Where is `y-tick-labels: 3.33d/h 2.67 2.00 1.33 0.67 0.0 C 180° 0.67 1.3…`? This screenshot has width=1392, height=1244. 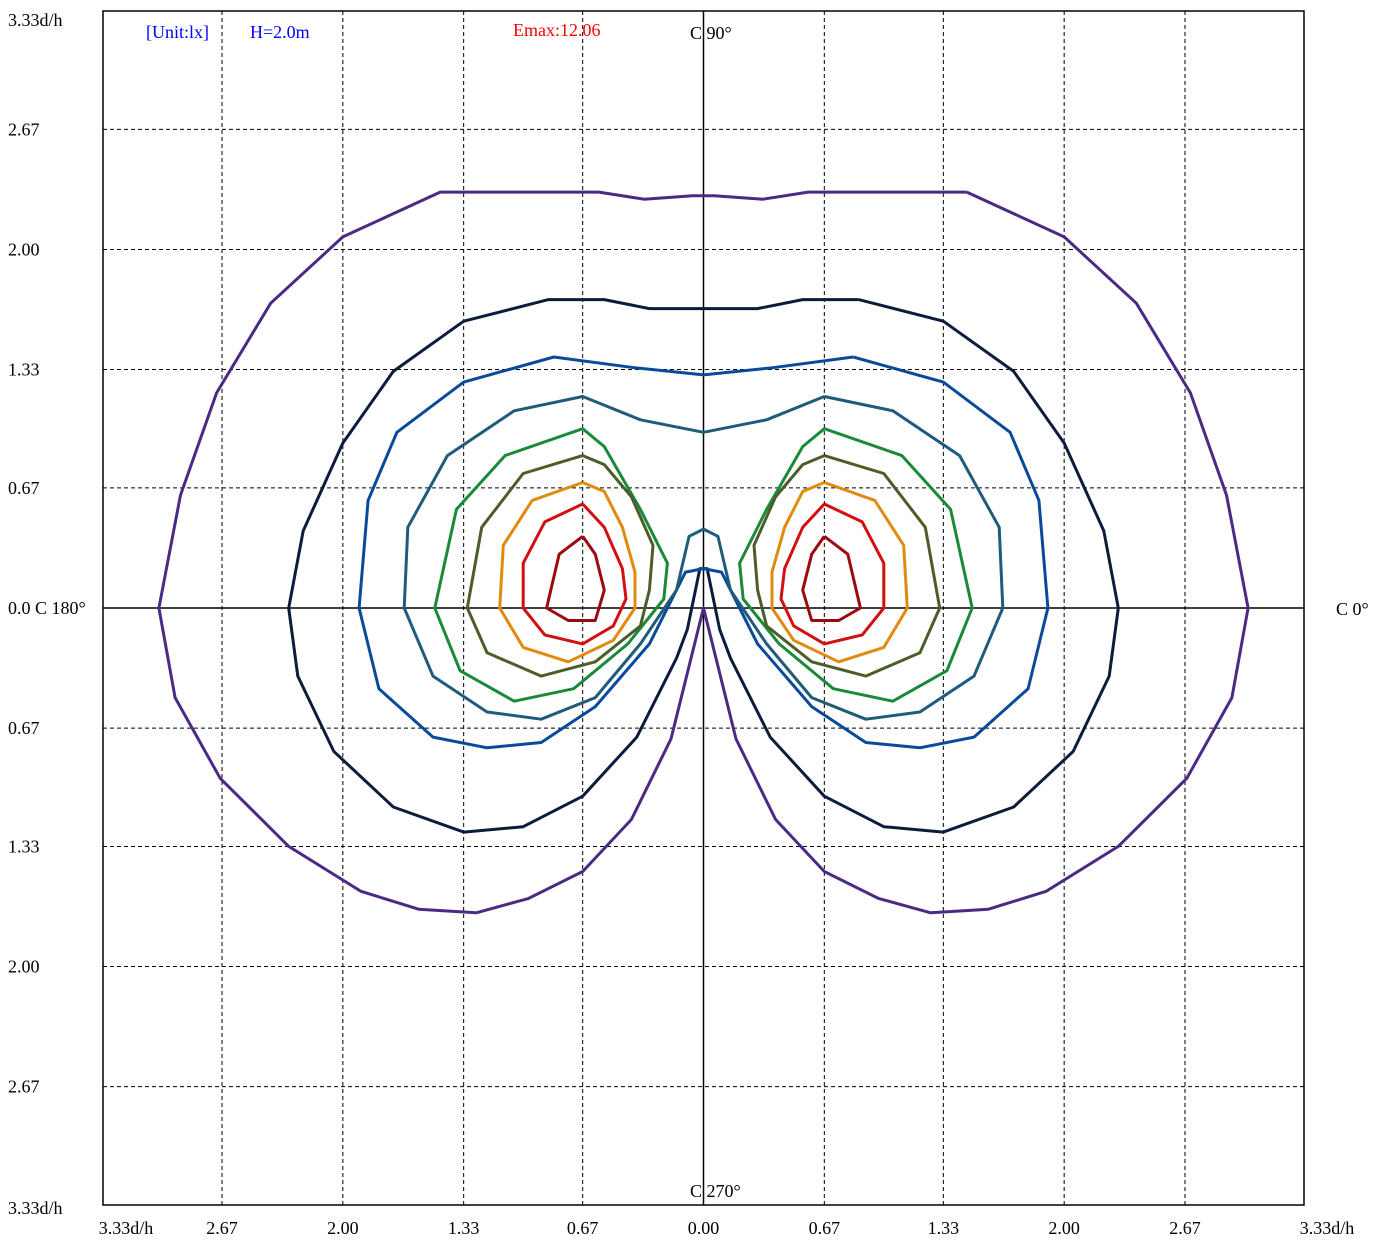 y-tick-labels: 3.33d/h 2.67 2.00 1.33 0.67 0.0 C 180° 0.67 1.3… is located at coordinates (47, 614).